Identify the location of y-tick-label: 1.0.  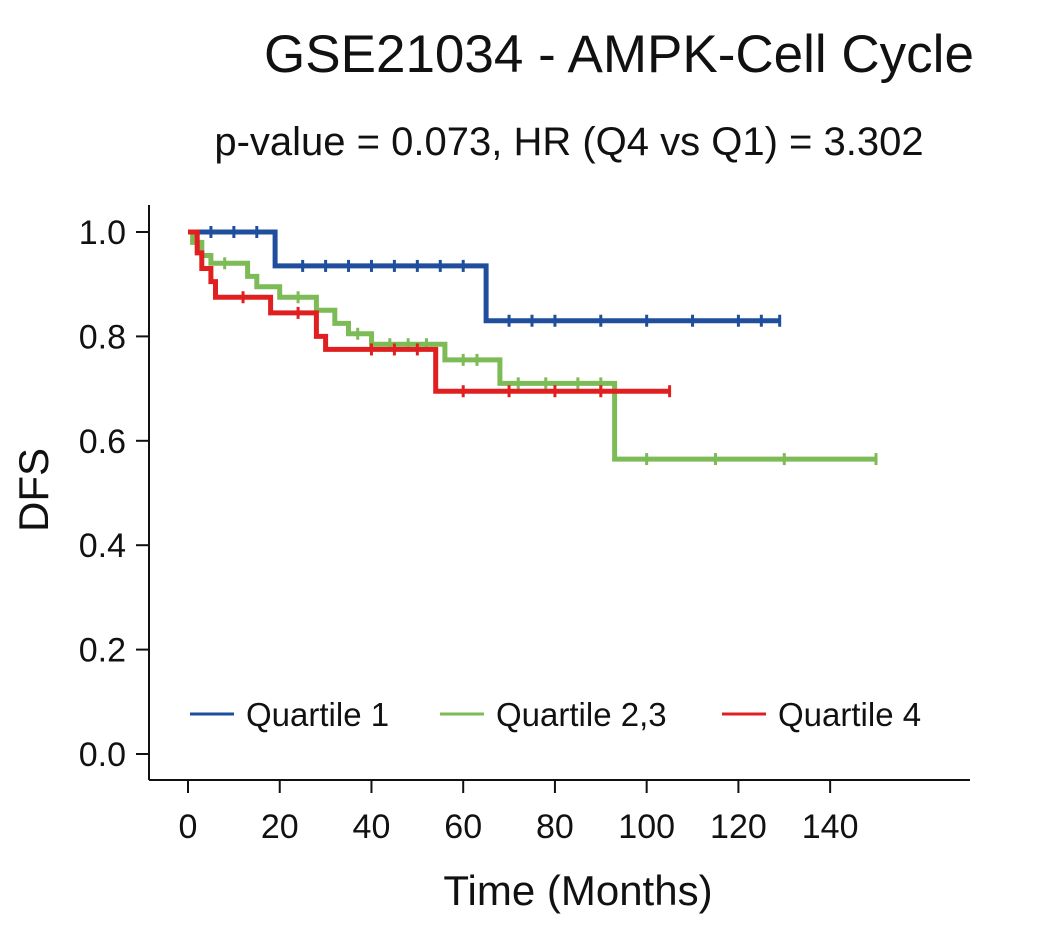
(102, 233).